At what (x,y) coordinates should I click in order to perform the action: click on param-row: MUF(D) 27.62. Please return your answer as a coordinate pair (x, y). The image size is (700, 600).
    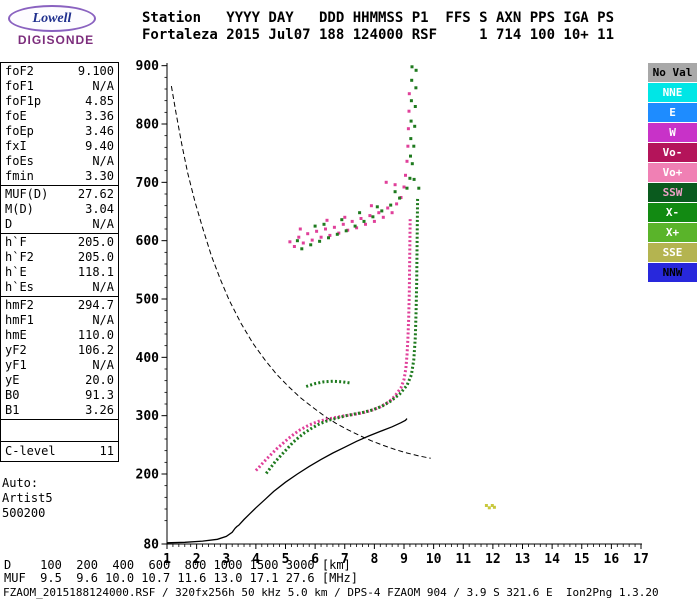
    Looking at the image, I should click on (59, 194).